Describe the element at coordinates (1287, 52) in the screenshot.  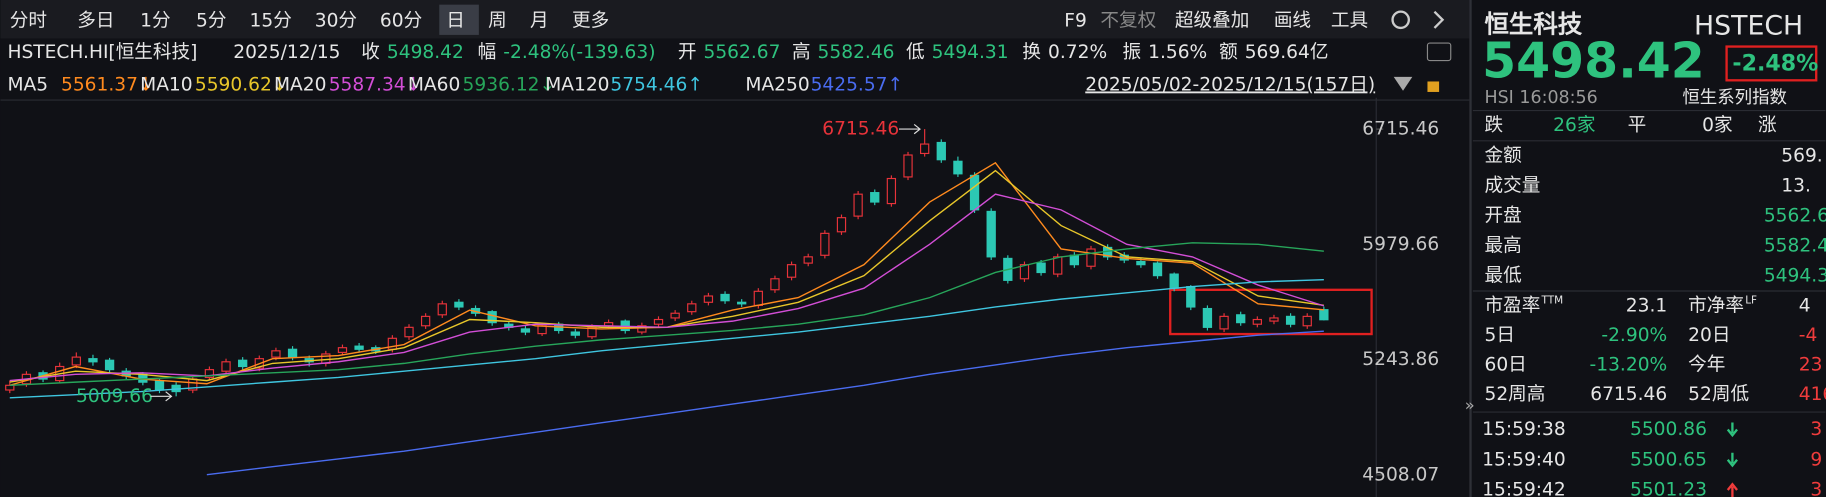
I see `field-value: 569.64亿` at that location.